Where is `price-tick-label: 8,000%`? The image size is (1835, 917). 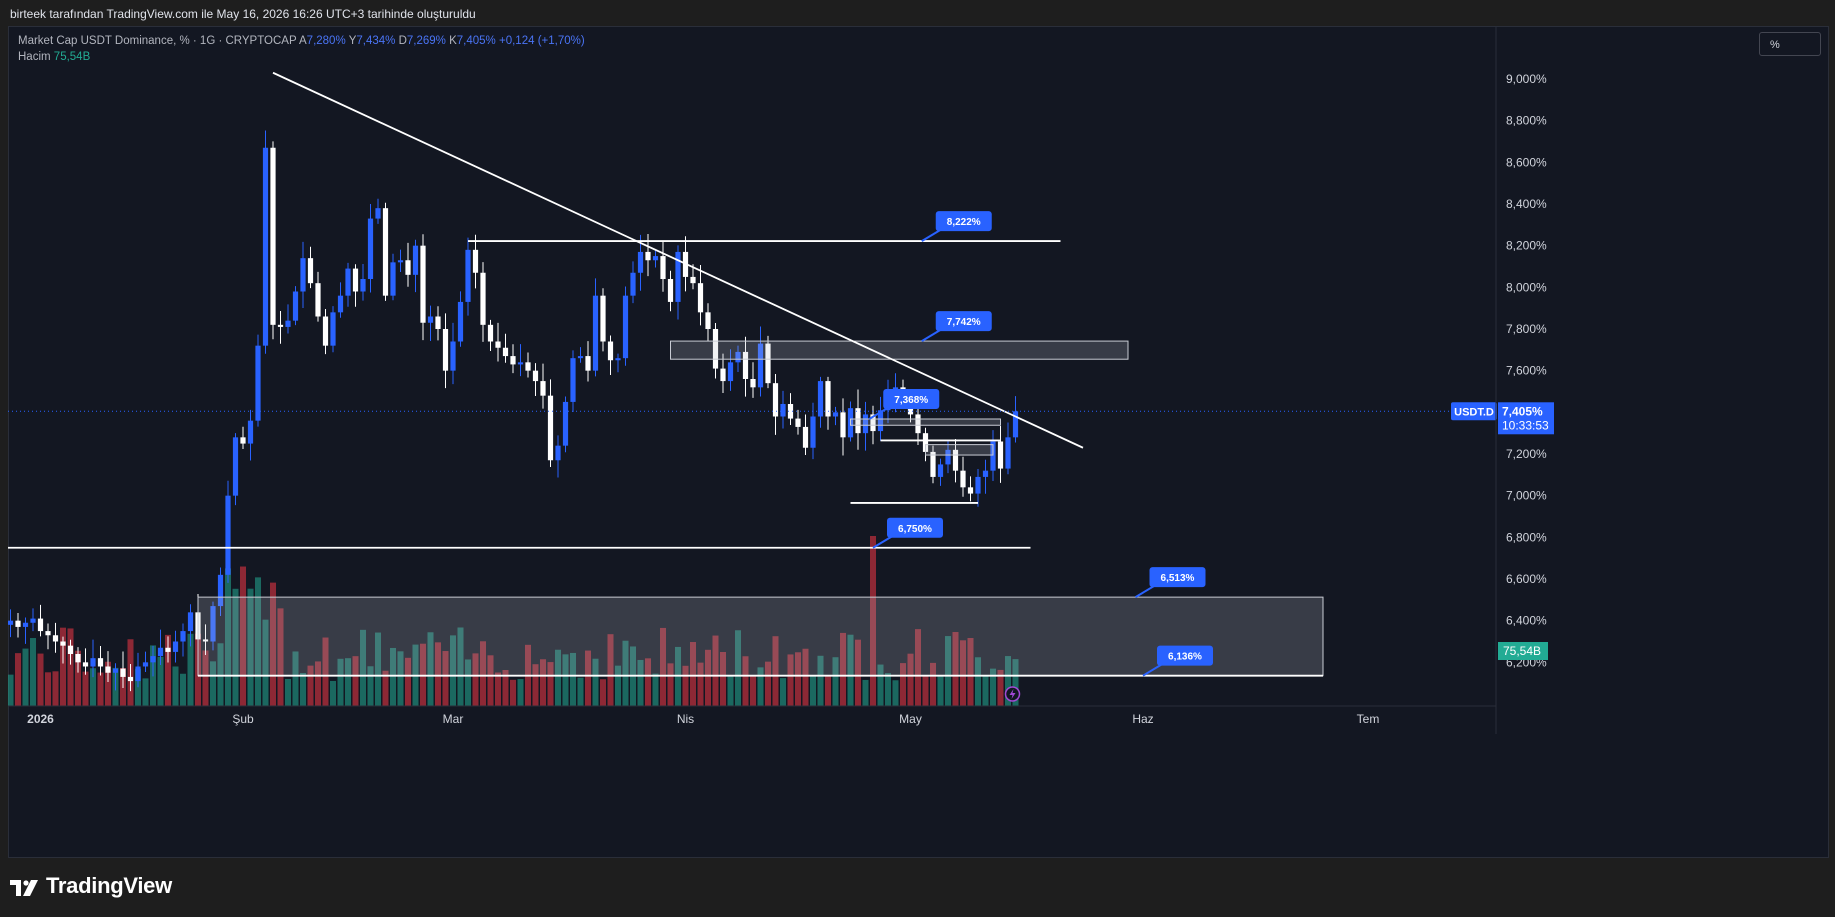
price-tick-label: 8,000% is located at coordinates (1526, 287).